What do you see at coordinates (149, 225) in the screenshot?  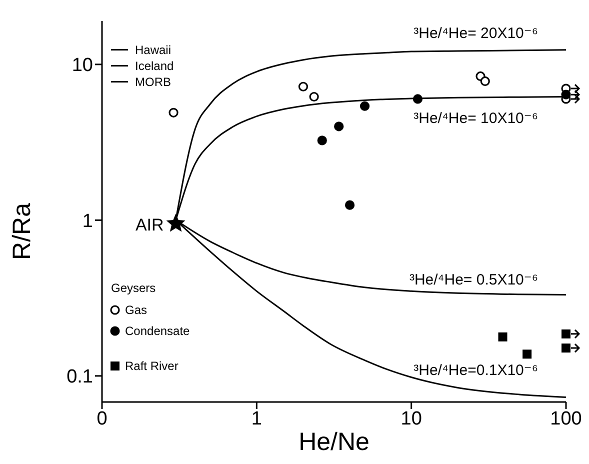 I see `series-label: AIR` at bounding box center [149, 225].